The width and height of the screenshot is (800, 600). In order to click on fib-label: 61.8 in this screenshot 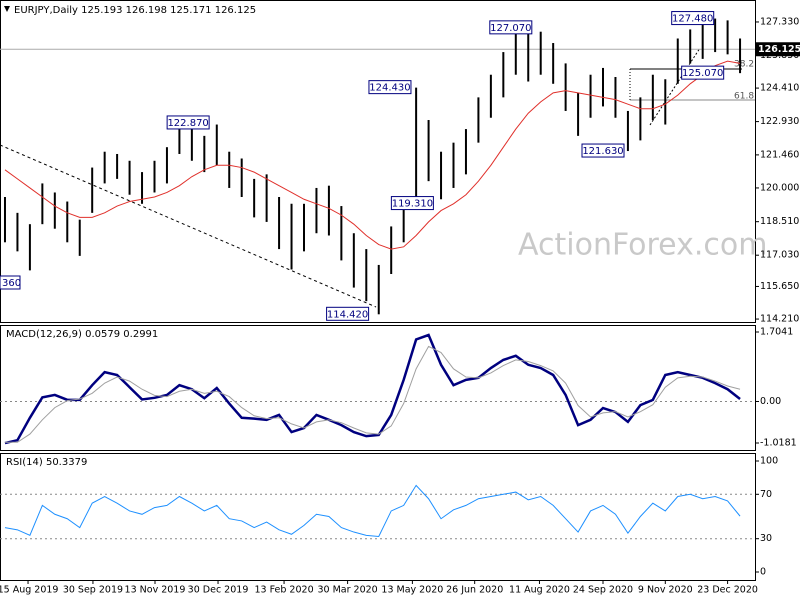, I will do `click(744, 97)`.